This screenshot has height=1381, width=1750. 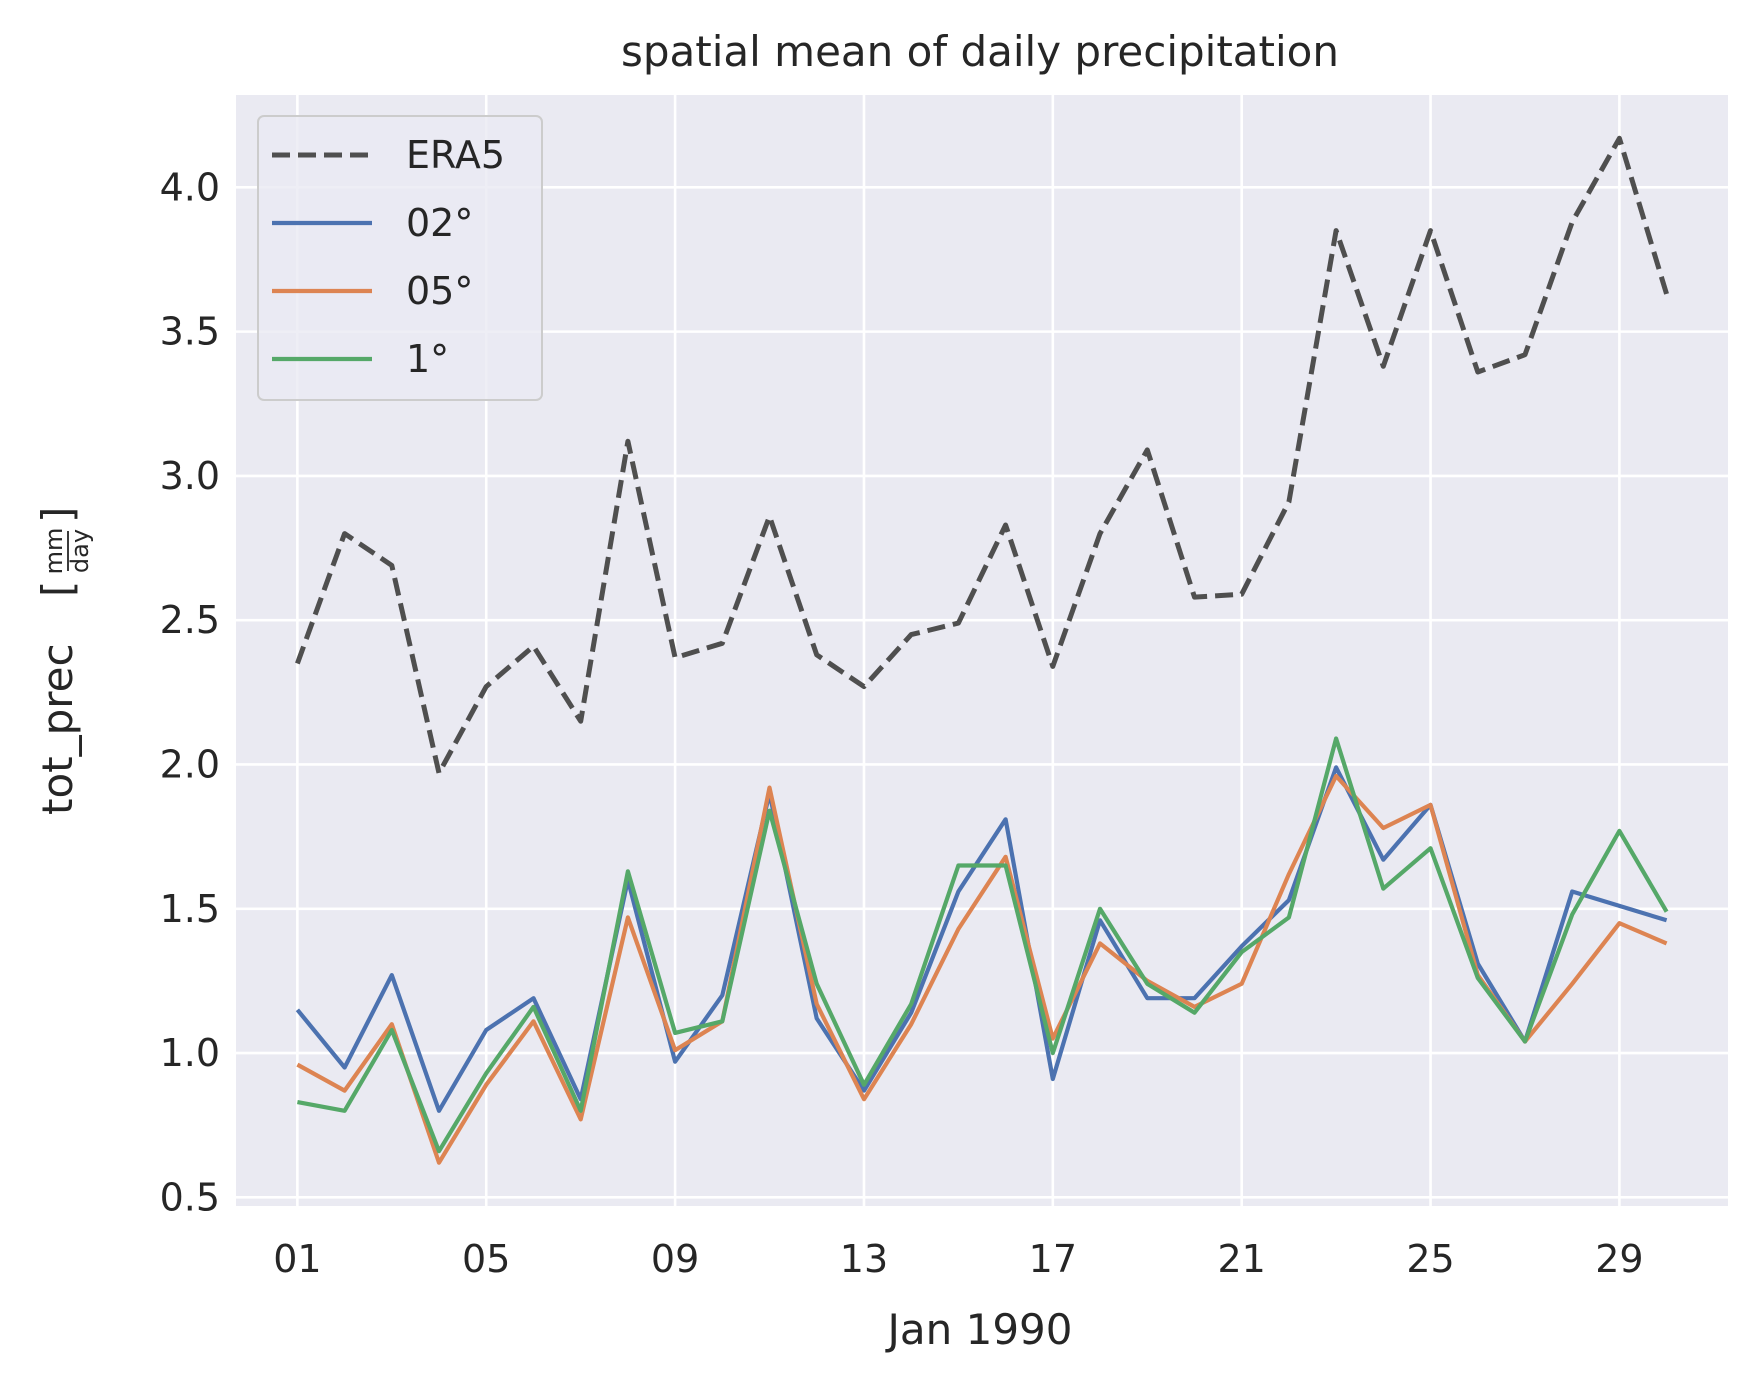 What do you see at coordinates (190, 1197) in the screenshot?
I see `y-tick-label: 0.5` at bounding box center [190, 1197].